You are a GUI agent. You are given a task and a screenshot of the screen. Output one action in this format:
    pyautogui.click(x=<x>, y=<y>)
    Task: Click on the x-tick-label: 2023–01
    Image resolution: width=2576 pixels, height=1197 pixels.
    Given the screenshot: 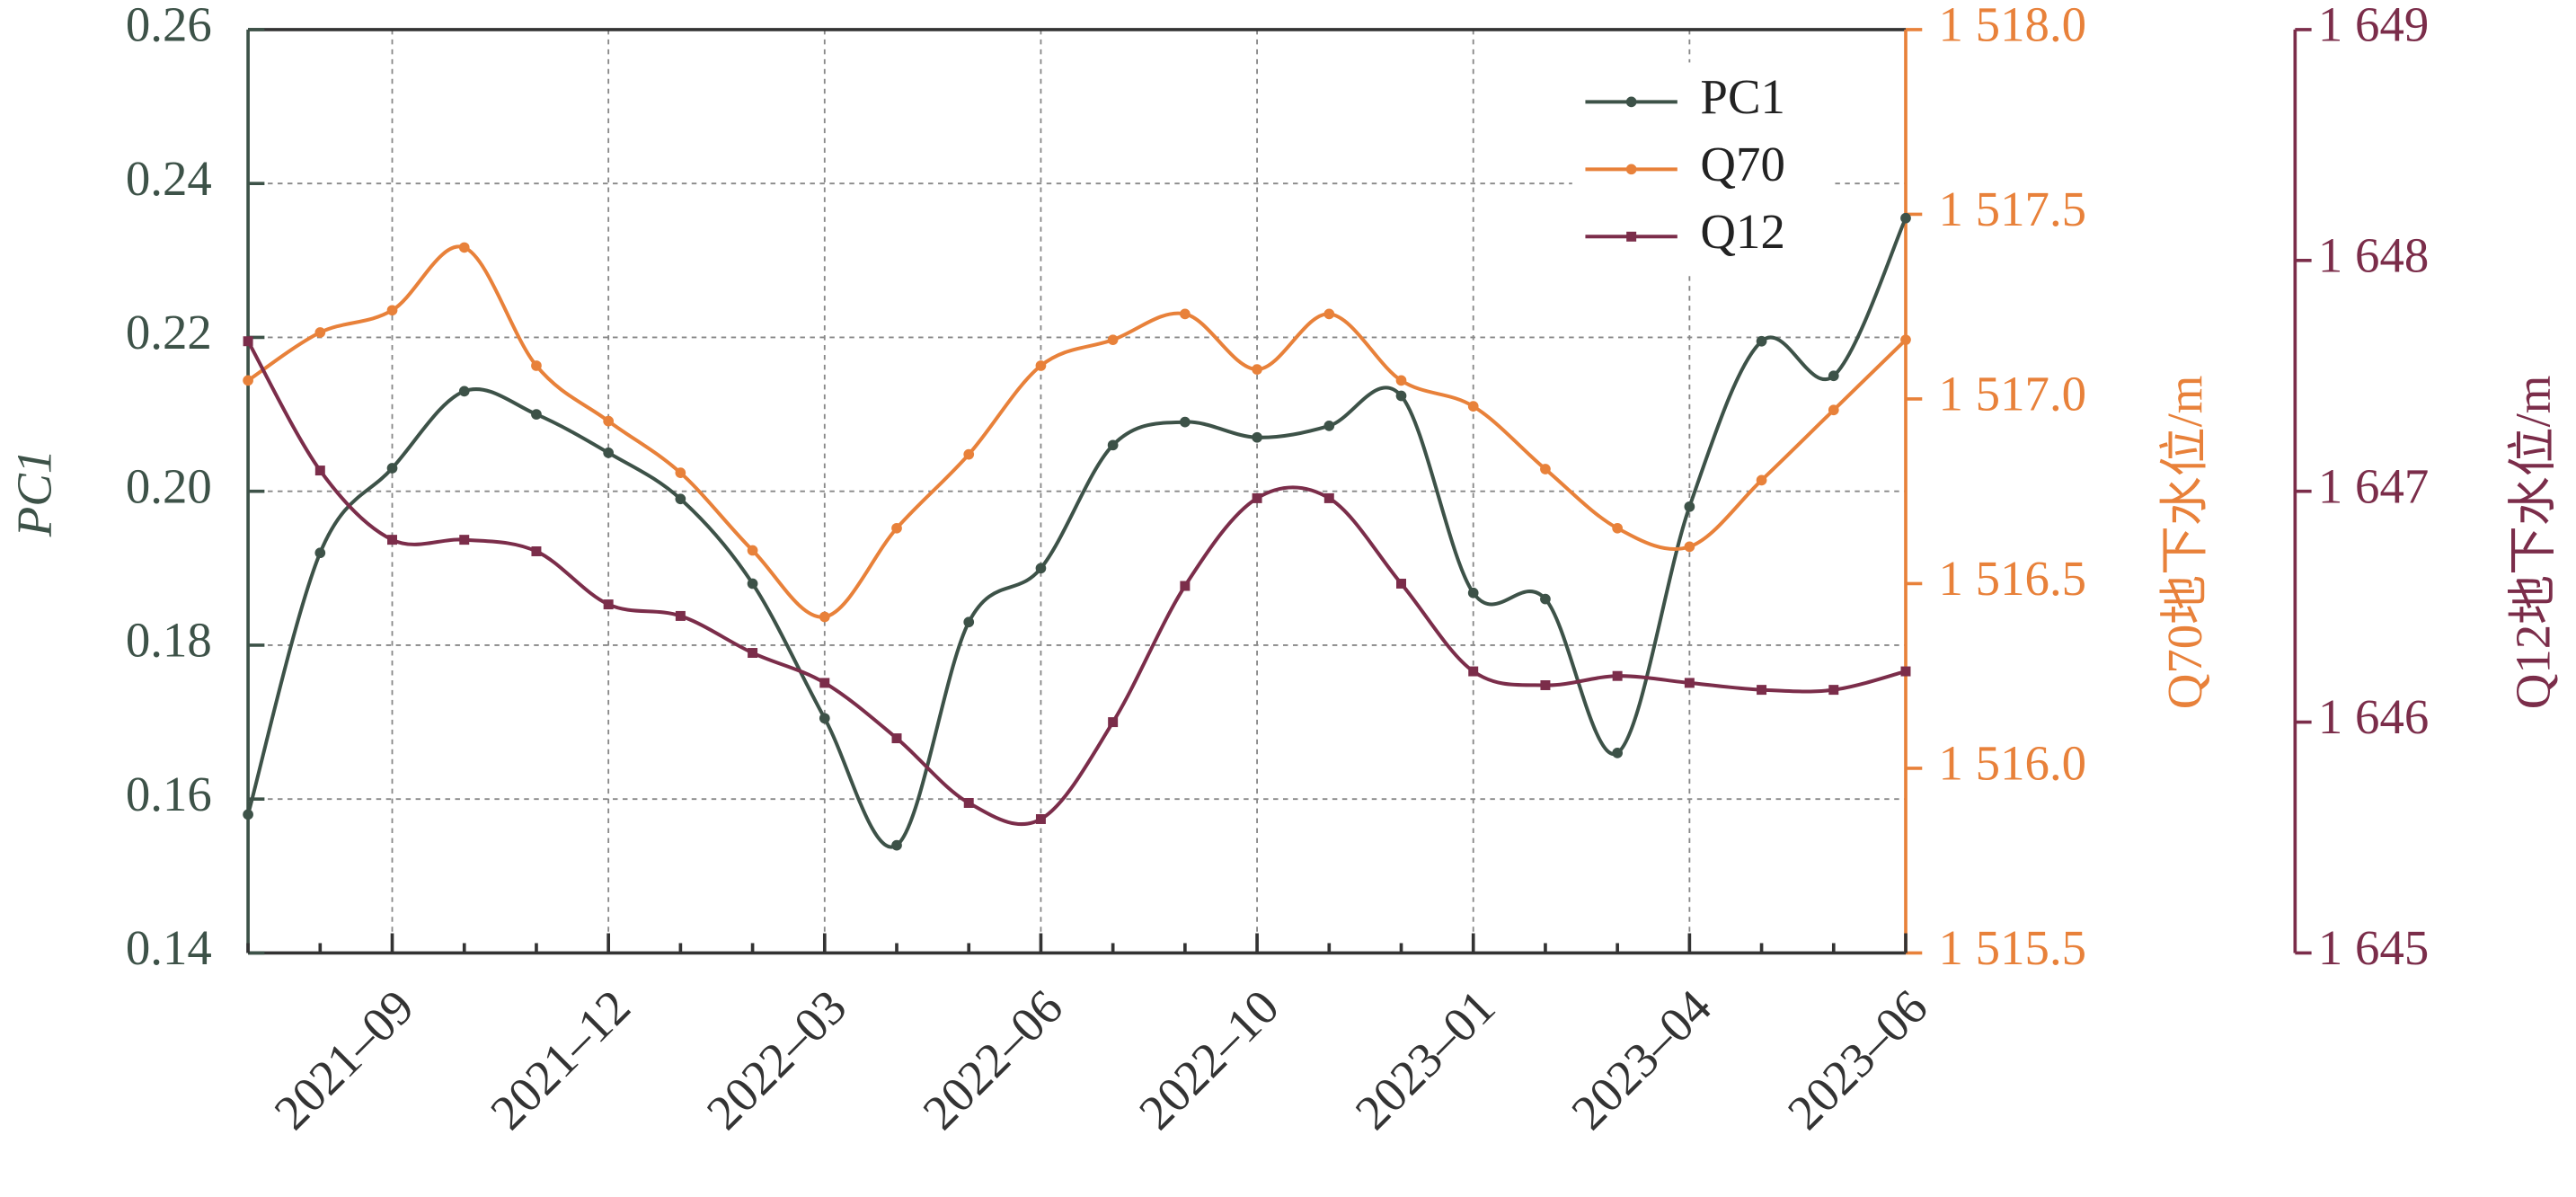 What is the action you would take?
    pyautogui.click(x=1425, y=1060)
    